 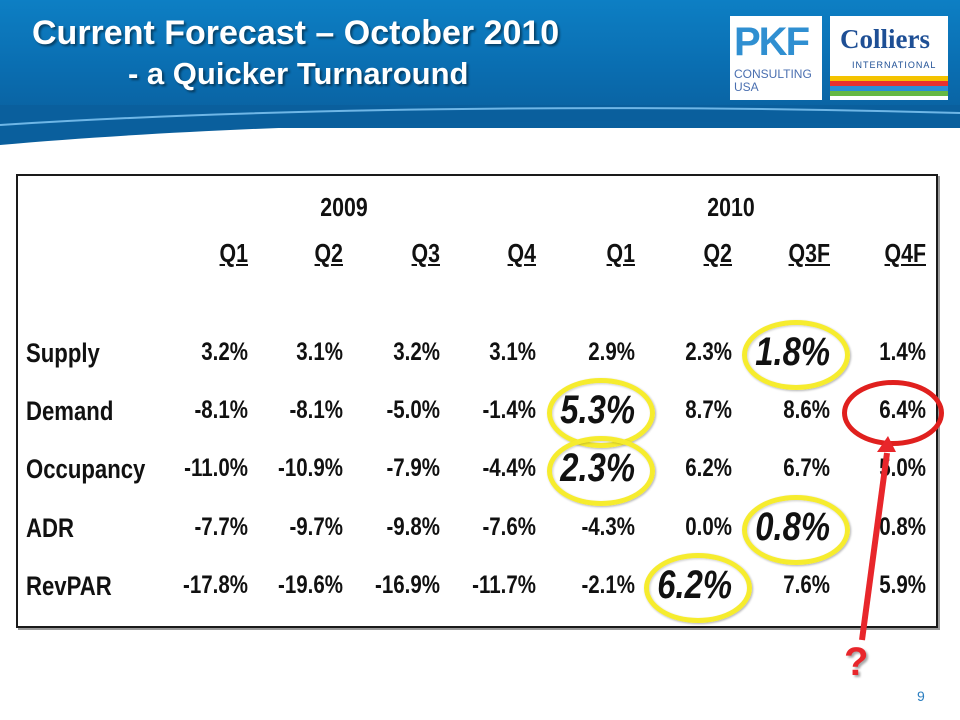 I want to click on pkf-logo-subtitle: CONSULTING USA, so click(x=773, y=80).